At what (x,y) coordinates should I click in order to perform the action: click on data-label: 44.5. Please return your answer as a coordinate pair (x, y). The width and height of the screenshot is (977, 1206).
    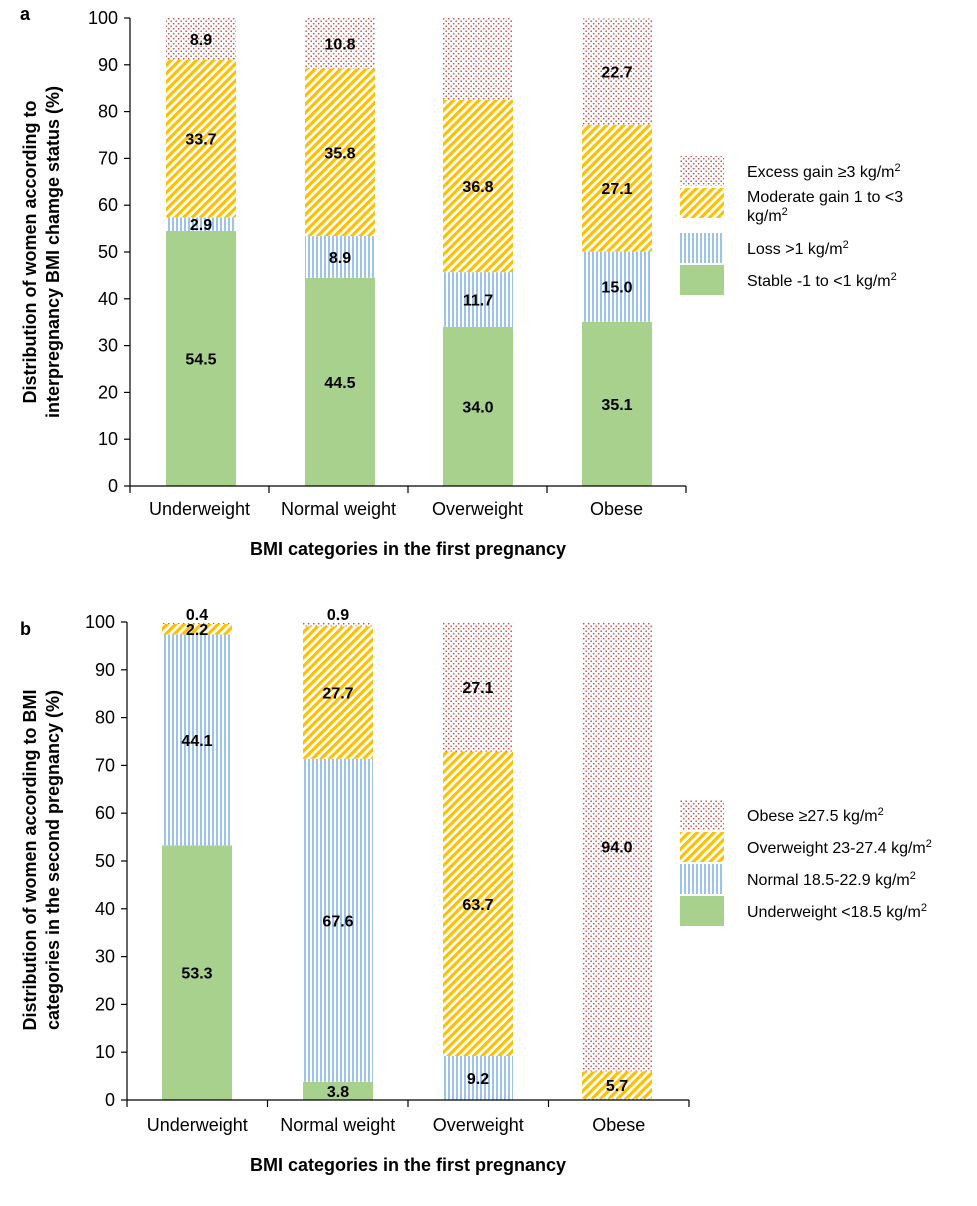
    Looking at the image, I should click on (339, 383).